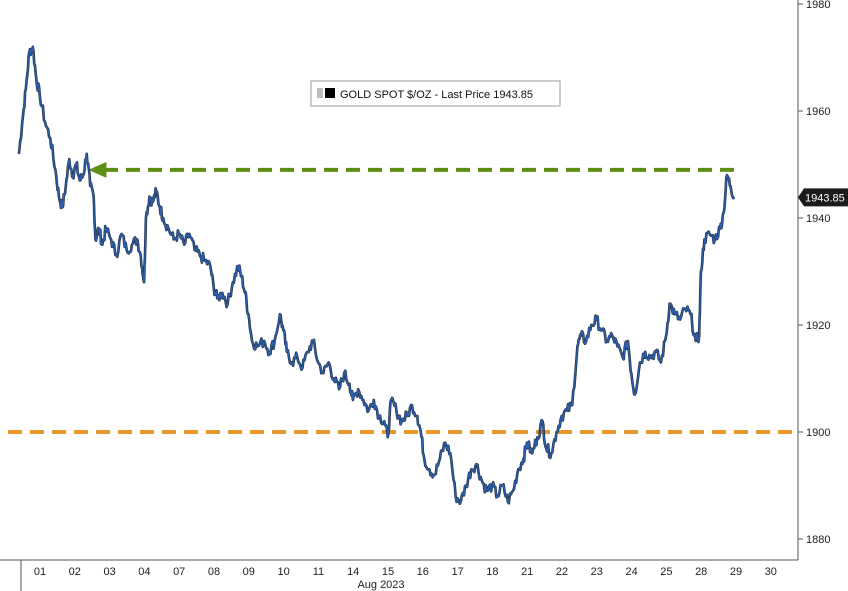 The image size is (848, 591). I want to click on x-tick-label: 22, so click(562, 572).